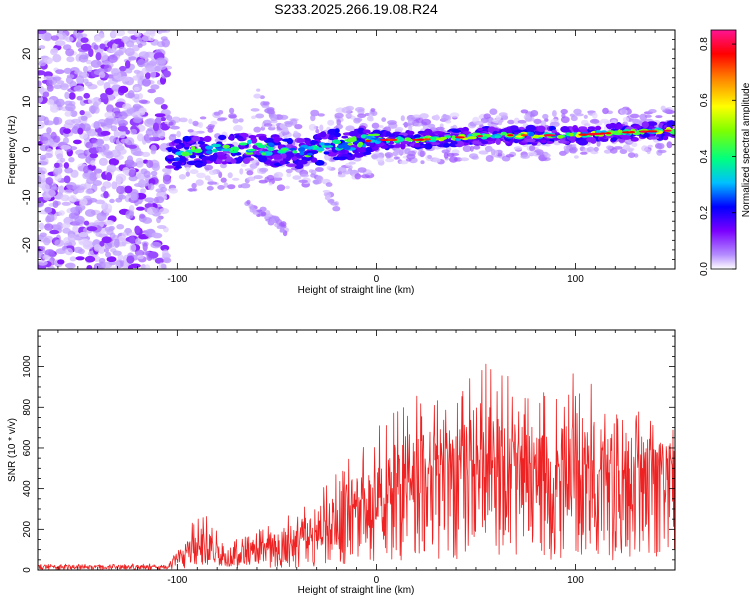 The image size is (750, 600). Describe the element at coordinates (27, 529) in the screenshot. I see `y-tick-label: 200` at that location.